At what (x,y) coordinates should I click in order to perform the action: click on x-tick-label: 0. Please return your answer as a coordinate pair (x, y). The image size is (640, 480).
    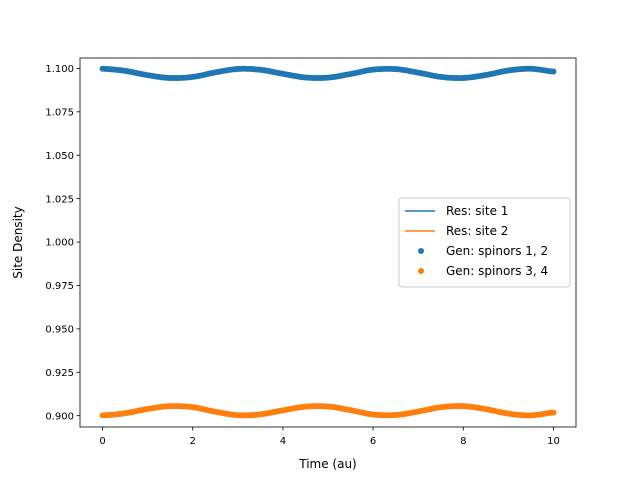
    Looking at the image, I should click on (102, 441).